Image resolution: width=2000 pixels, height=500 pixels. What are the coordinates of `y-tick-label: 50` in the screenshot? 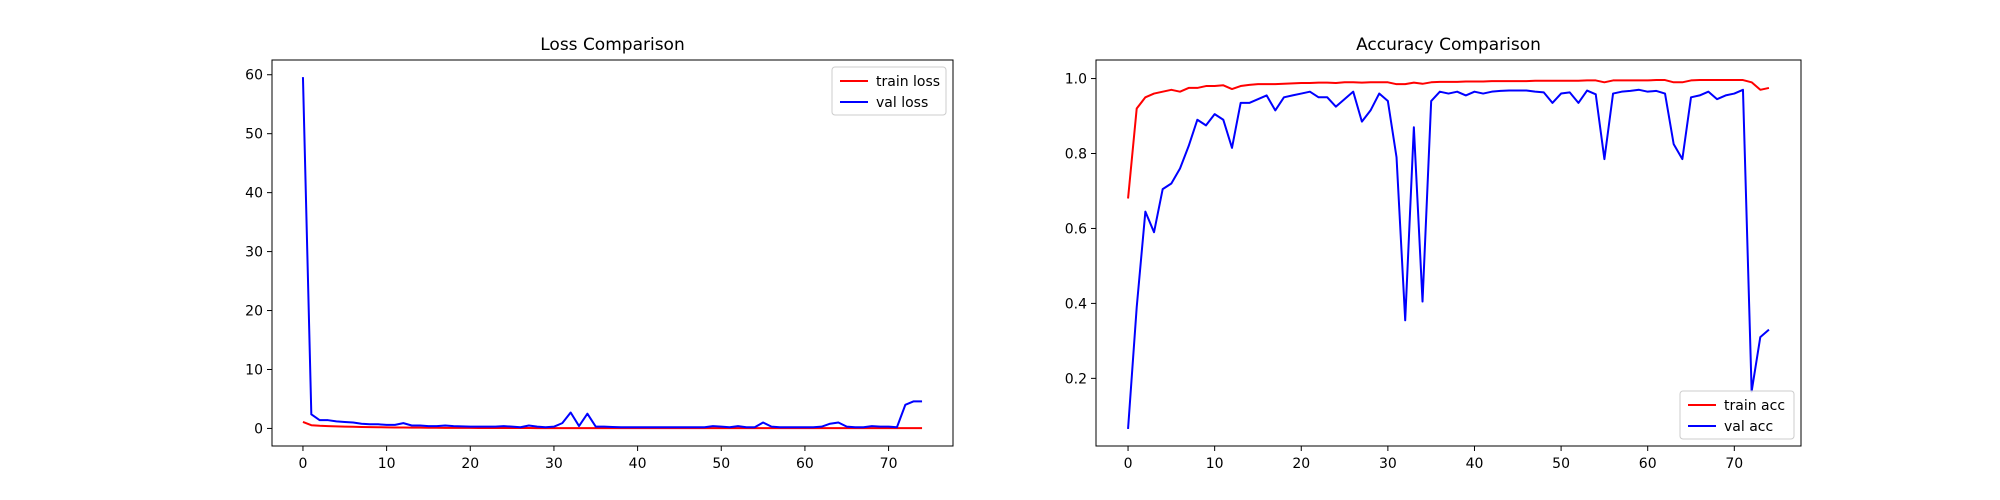 It's located at (254, 135).